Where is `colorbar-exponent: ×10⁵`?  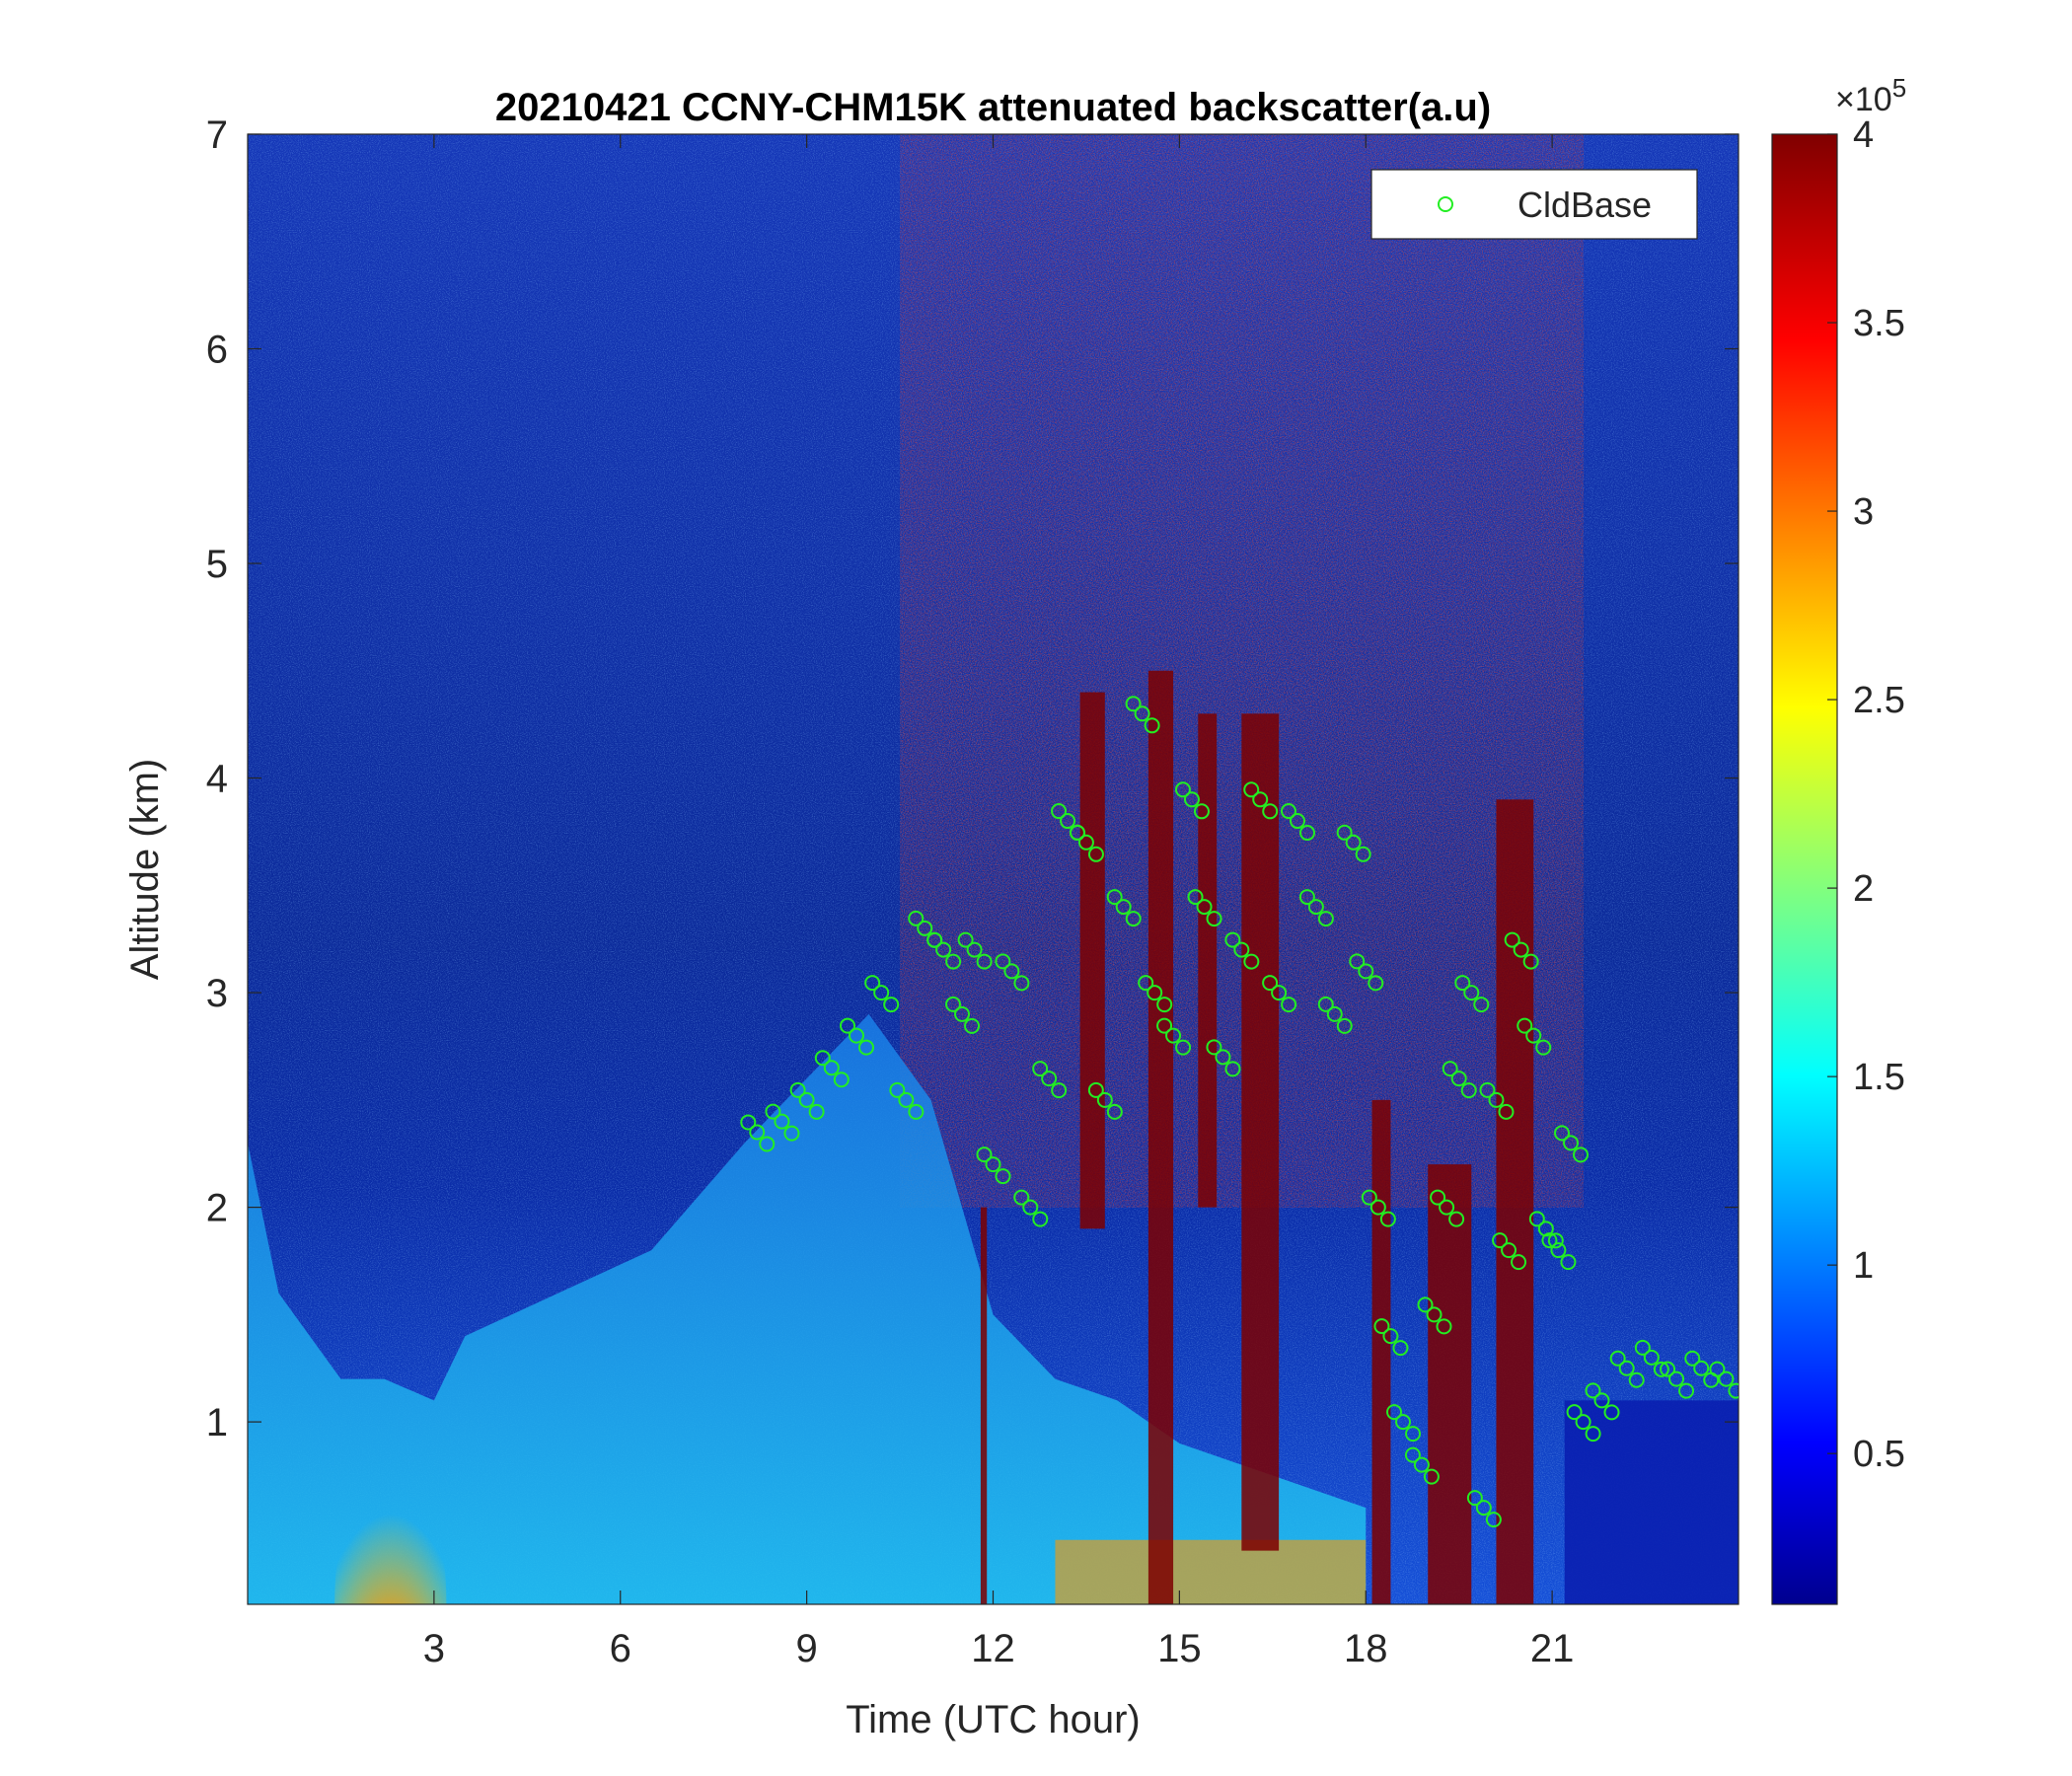 colorbar-exponent: ×10⁵ is located at coordinates (1870, 96).